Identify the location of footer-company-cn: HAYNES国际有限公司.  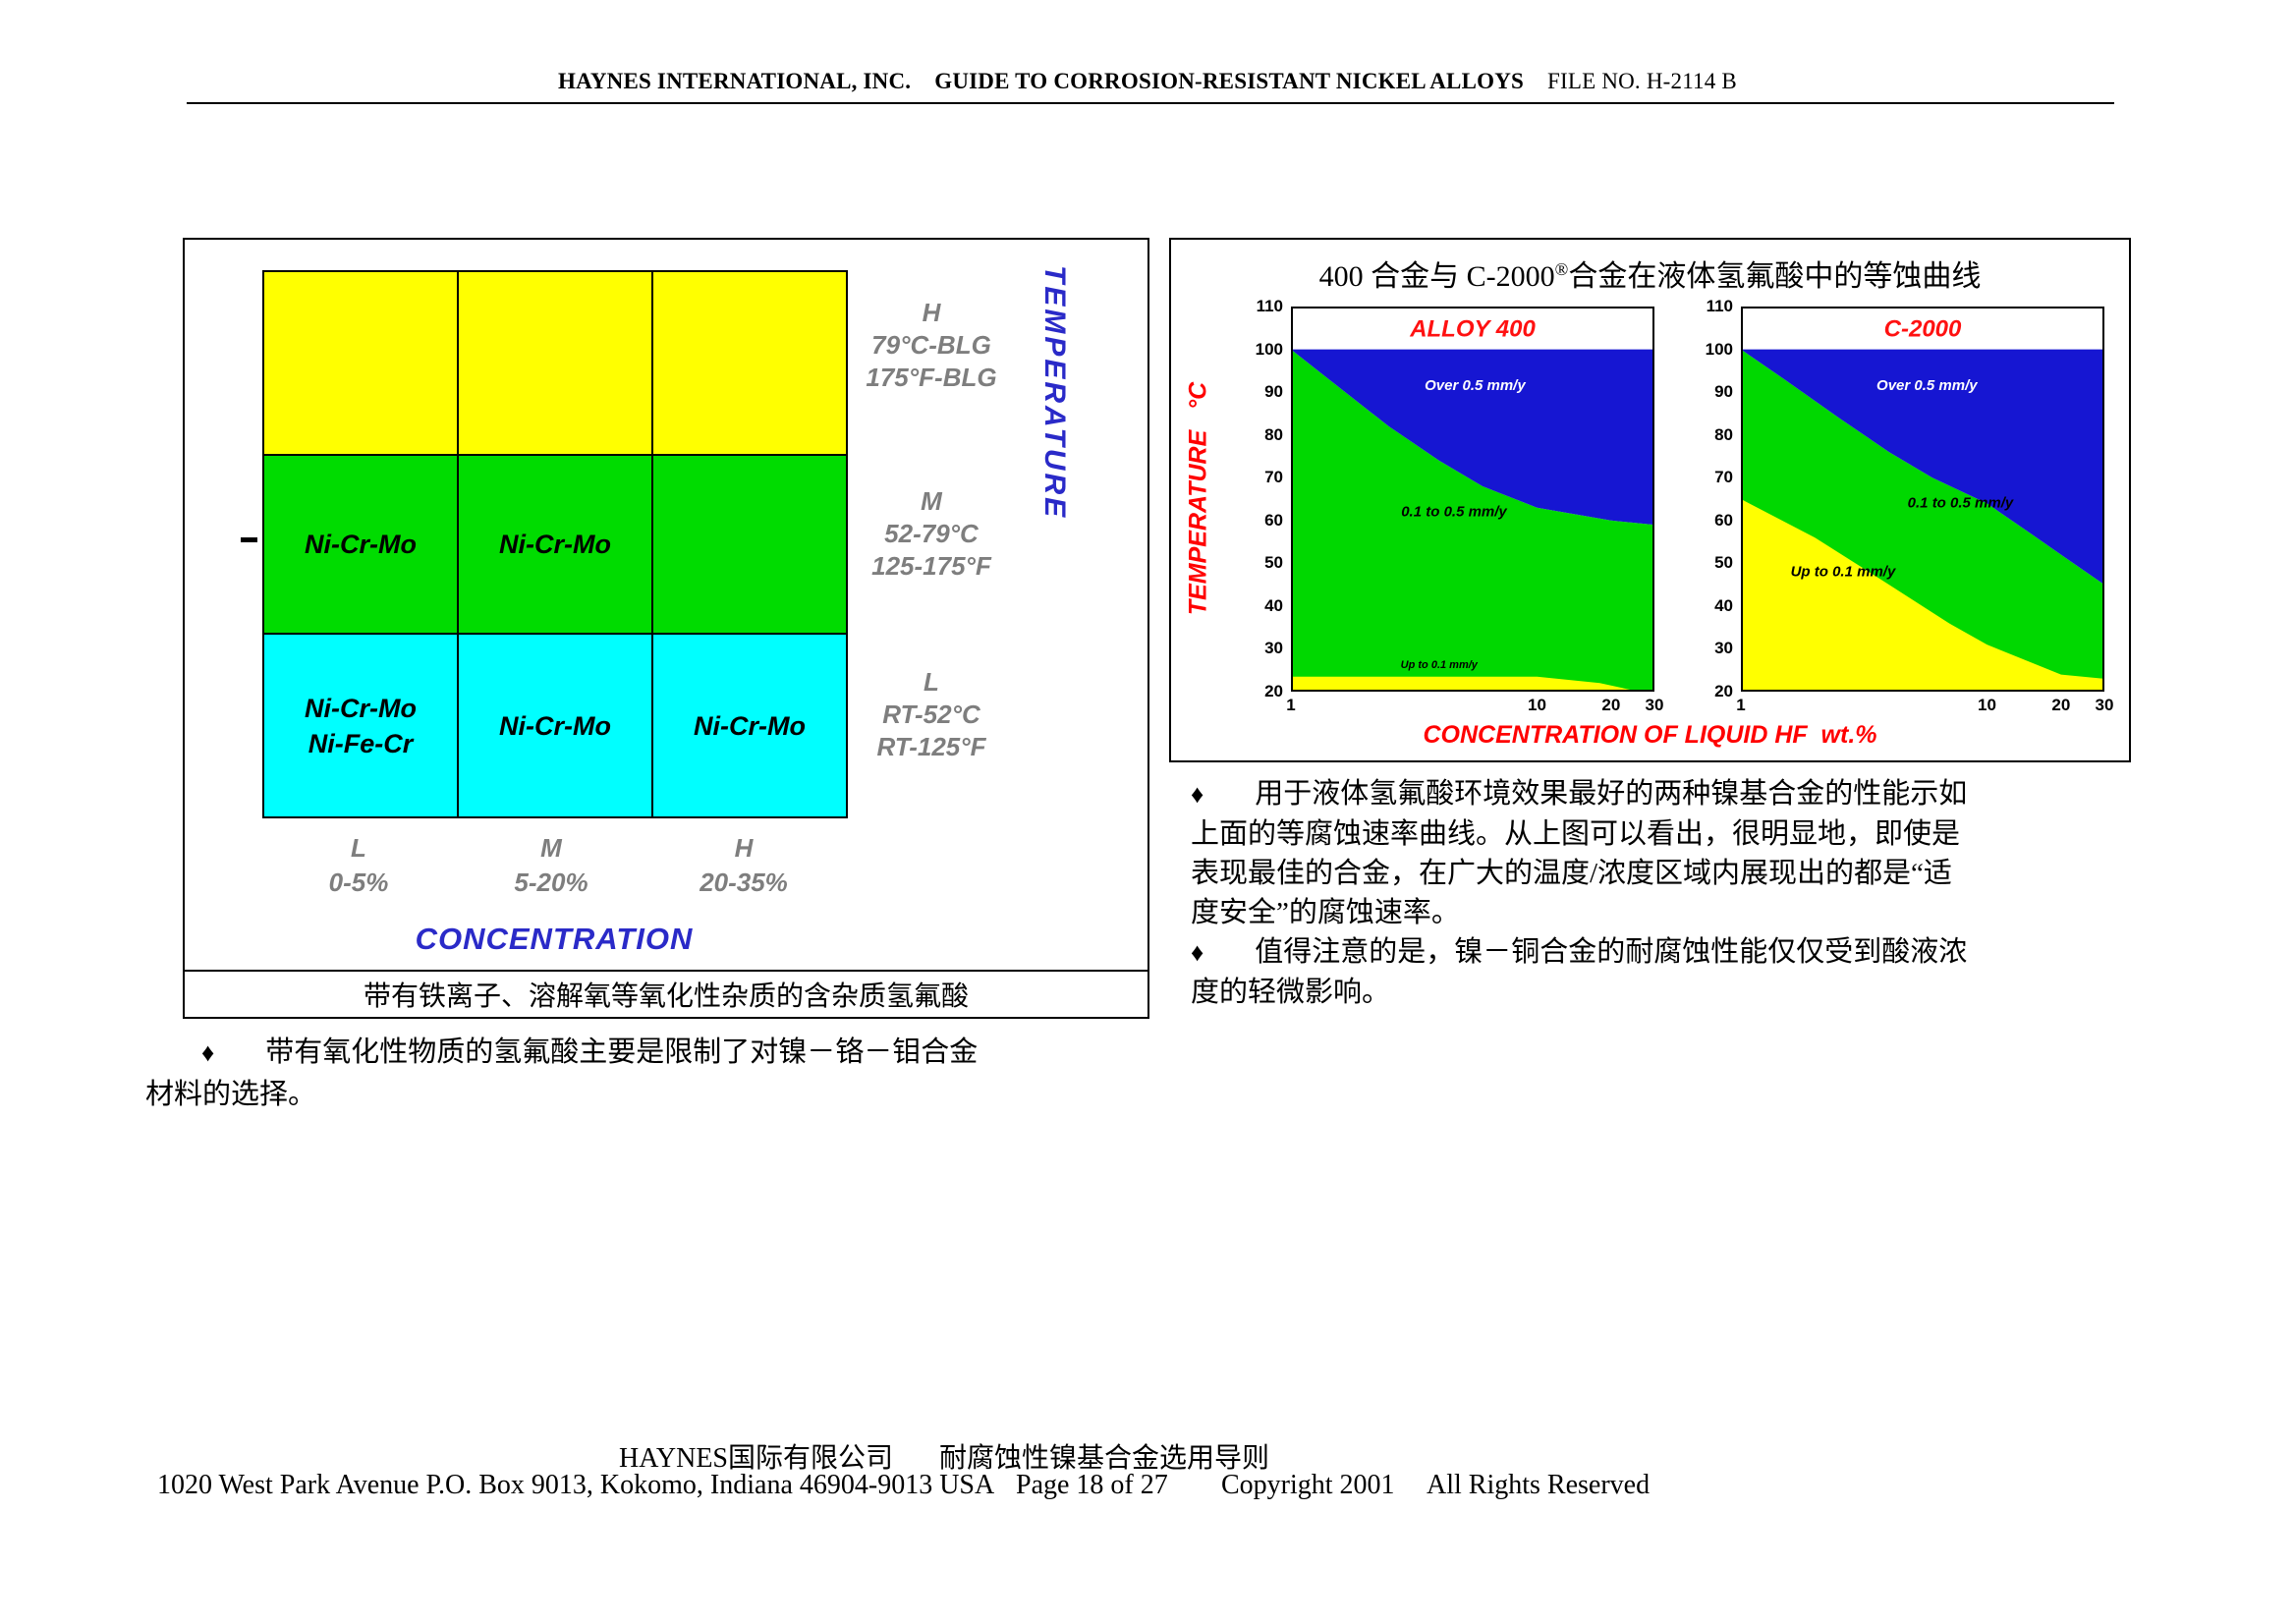
(756, 1458).